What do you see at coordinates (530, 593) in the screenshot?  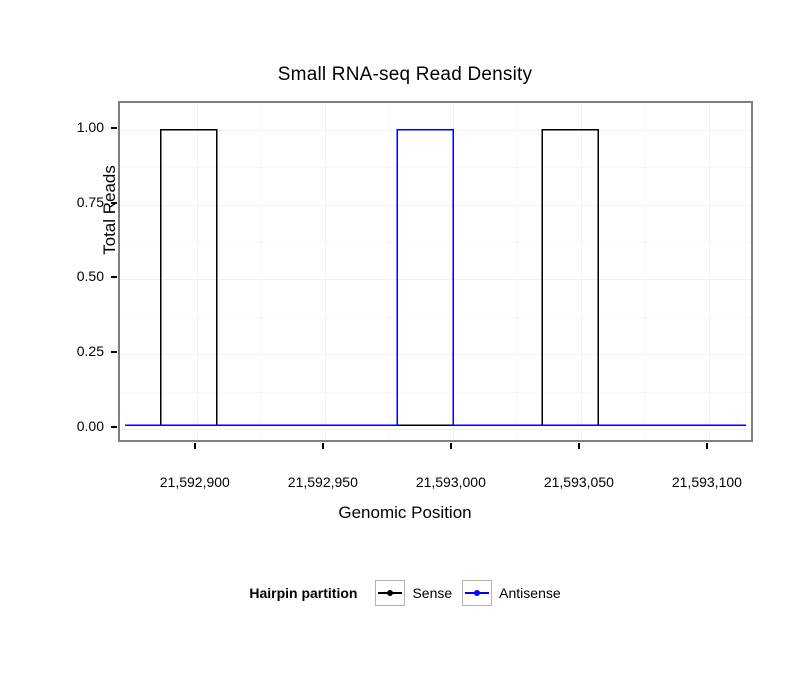 I see `legend-label-antisense: Antisense` at bounding box center [530, 593].